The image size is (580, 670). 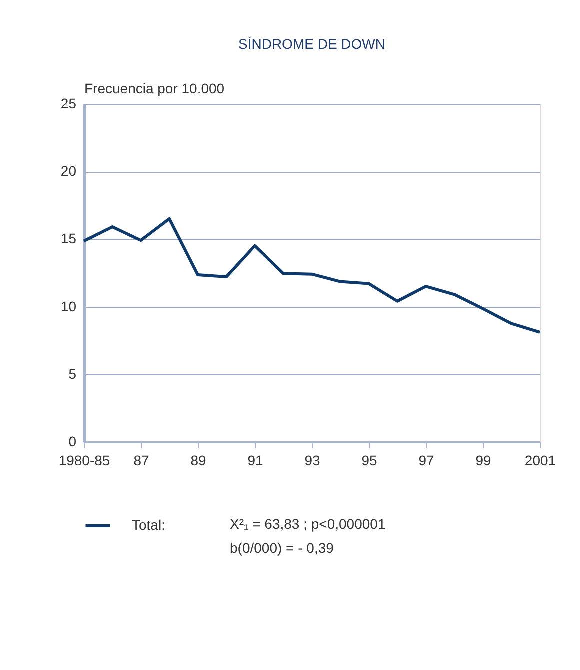 I want to click on line-series, so click(x=312, y=275).